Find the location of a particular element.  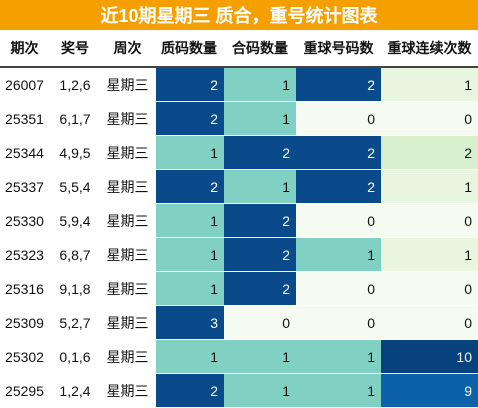

header-weekday: 周次 is located at coordinates (127, 49).